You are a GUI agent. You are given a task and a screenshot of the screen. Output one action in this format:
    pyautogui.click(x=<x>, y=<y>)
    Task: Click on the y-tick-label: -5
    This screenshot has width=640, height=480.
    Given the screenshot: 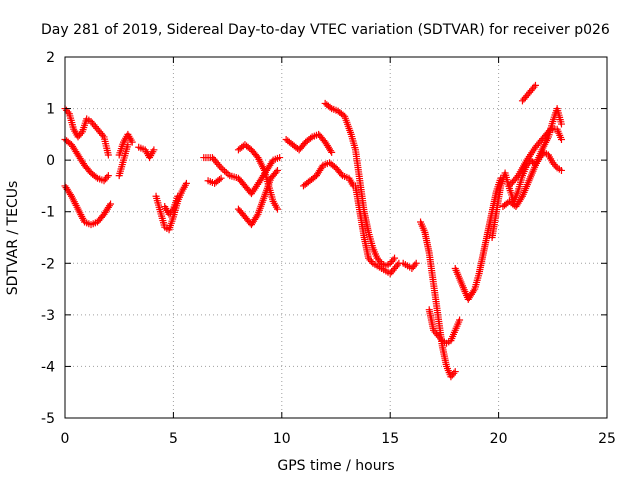 What is the action you would take?
    pyautogui.click(x=48, y=419)
    